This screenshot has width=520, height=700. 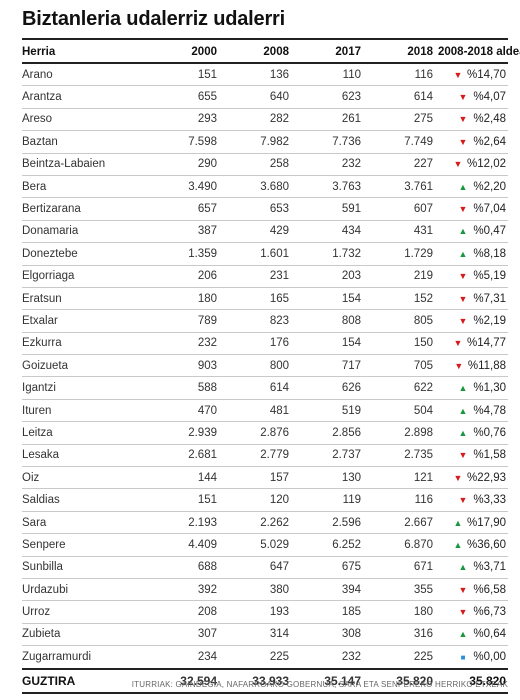 What do you see at coordinates (265, 187) in the screenshot?
I see `table-row: Bera 3.490 3.680 3.763 3.761 ▲ %2,20` at bounding box center [265, 187].